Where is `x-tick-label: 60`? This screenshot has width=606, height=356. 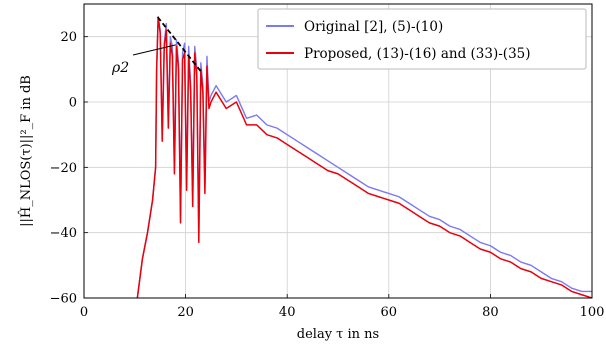
x-tick-label: 60 is located at coordinates (389, 312).